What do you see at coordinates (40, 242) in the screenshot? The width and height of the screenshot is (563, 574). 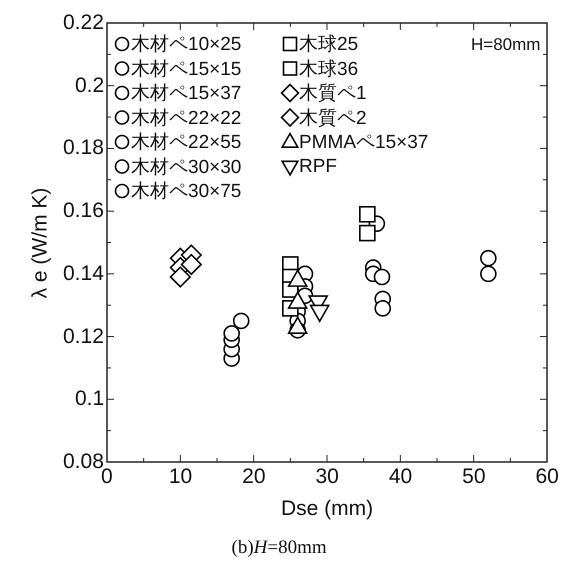 I see `y-axis-title: λ e (W/m K)` at bounding box center [40, 242].